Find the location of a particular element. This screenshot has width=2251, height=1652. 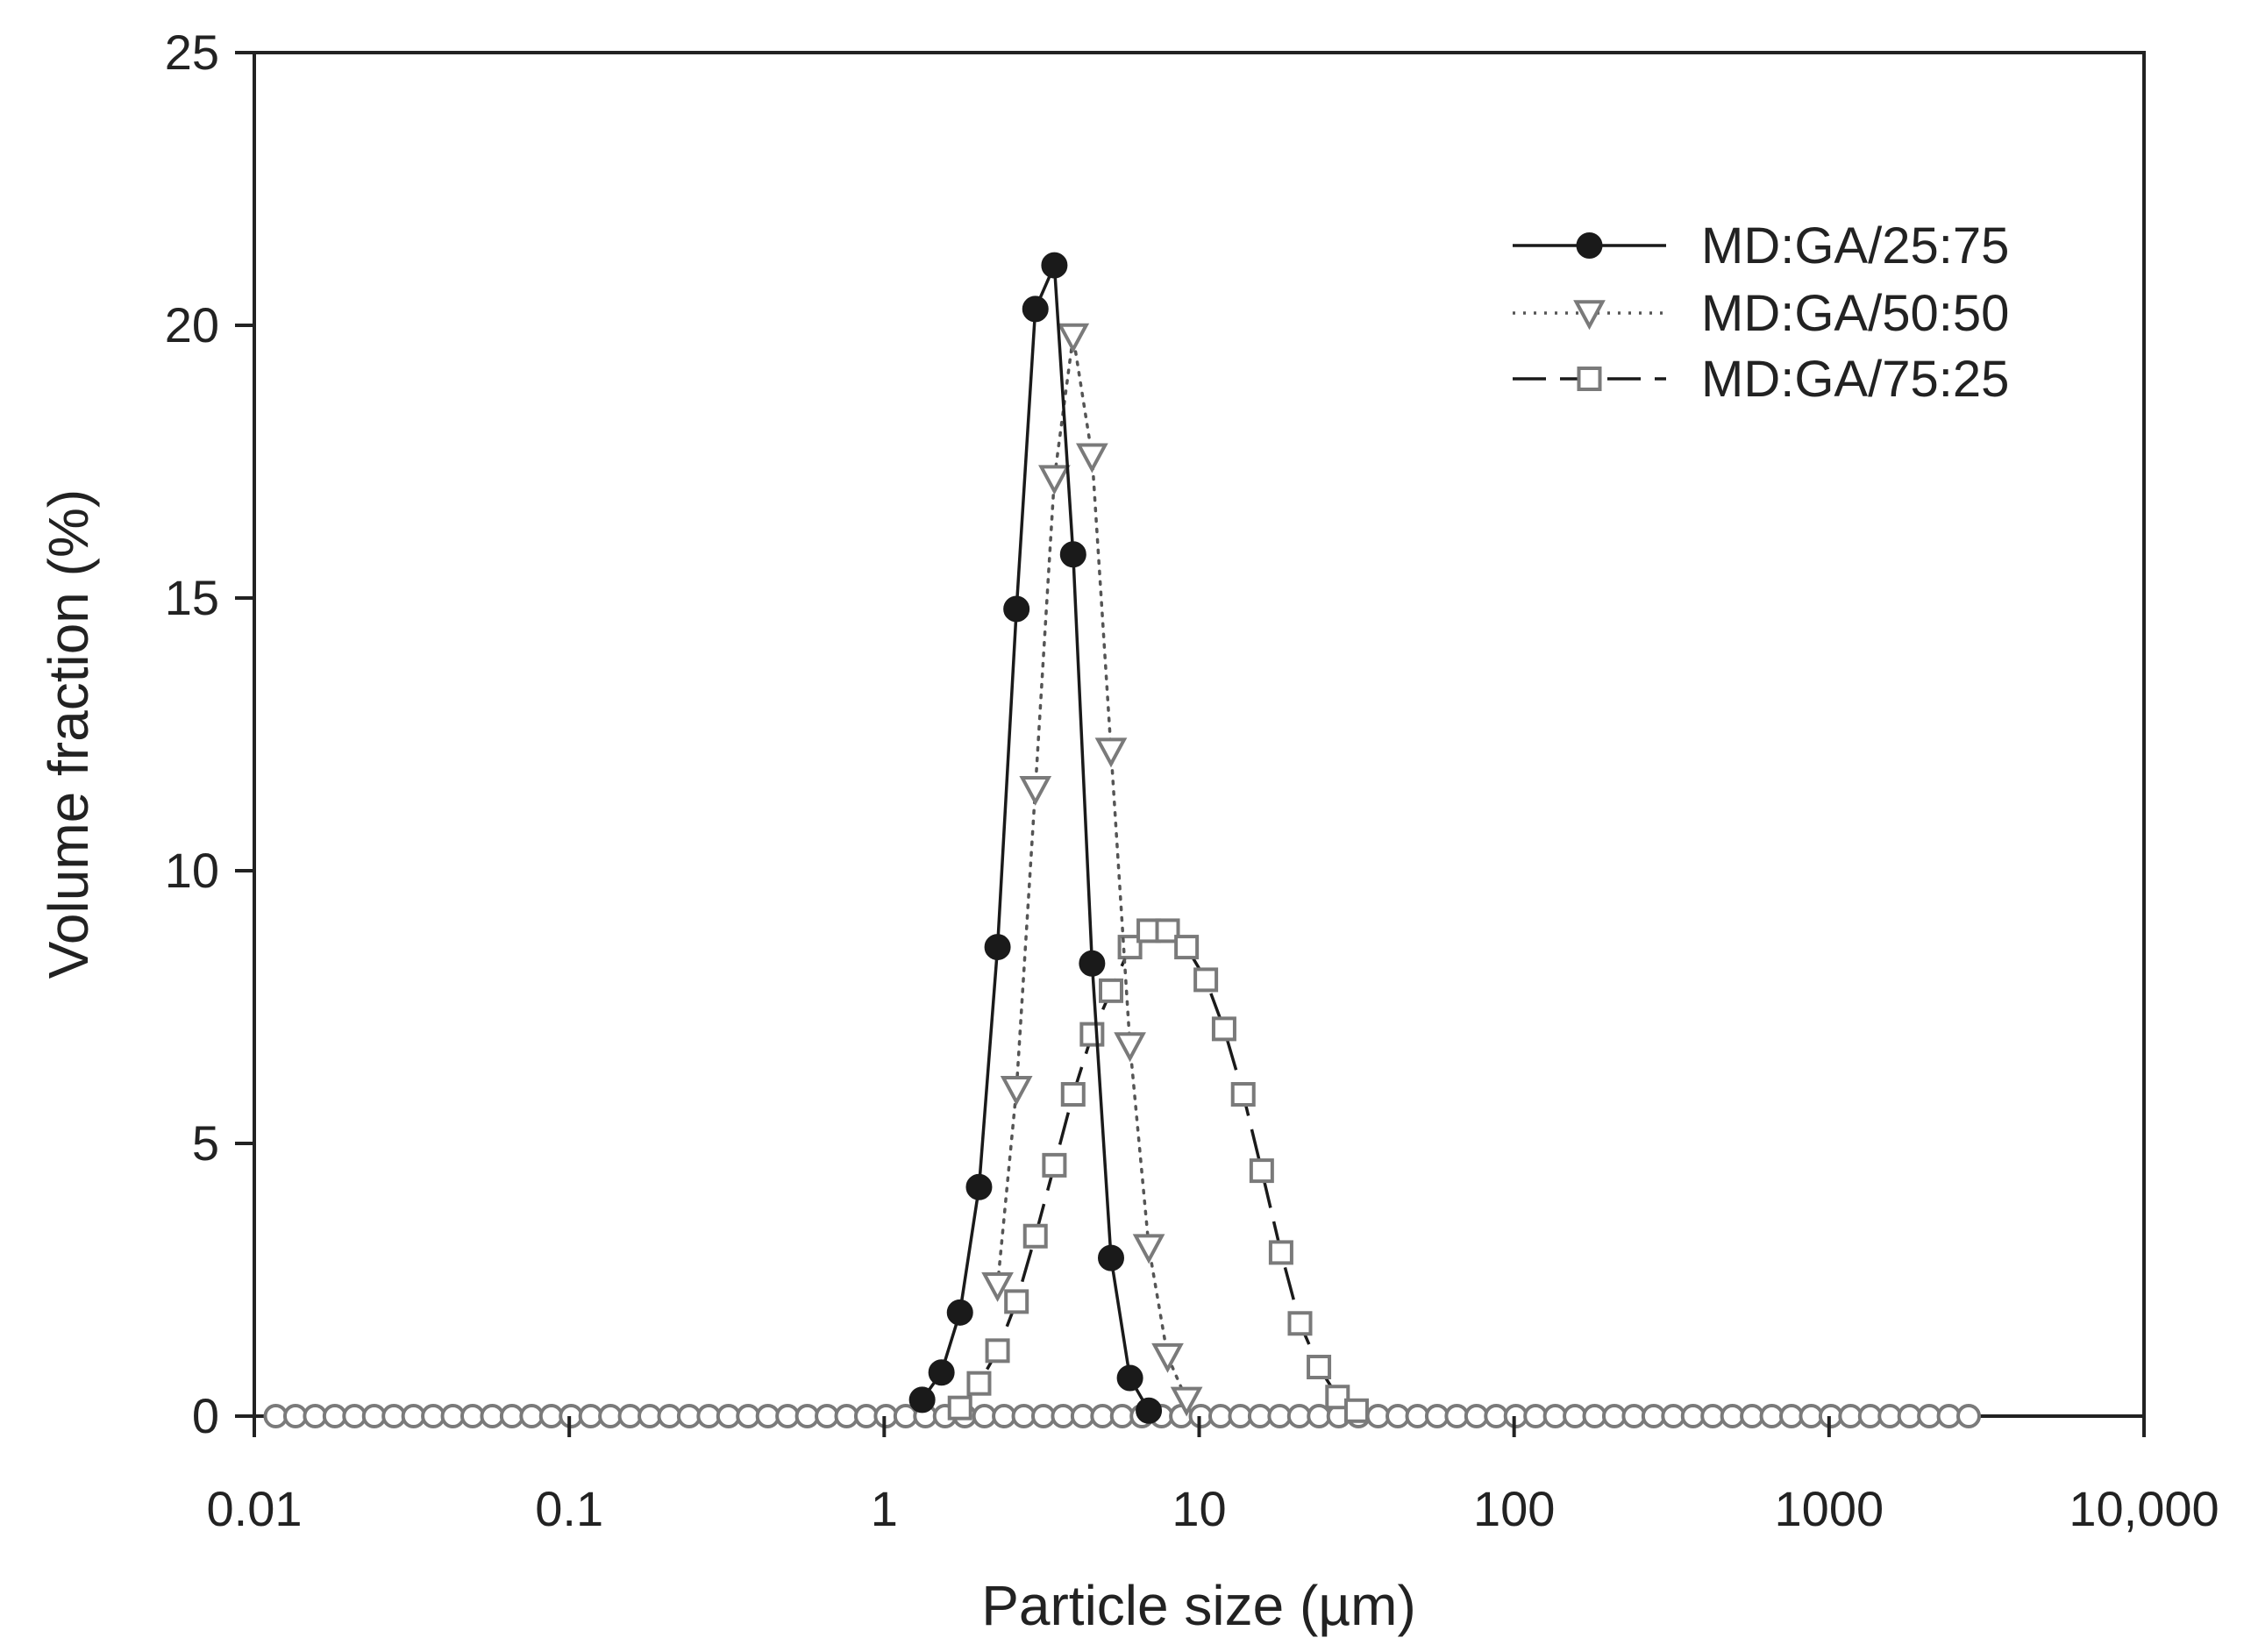

series-line is located at coordinates (1158, 1171).